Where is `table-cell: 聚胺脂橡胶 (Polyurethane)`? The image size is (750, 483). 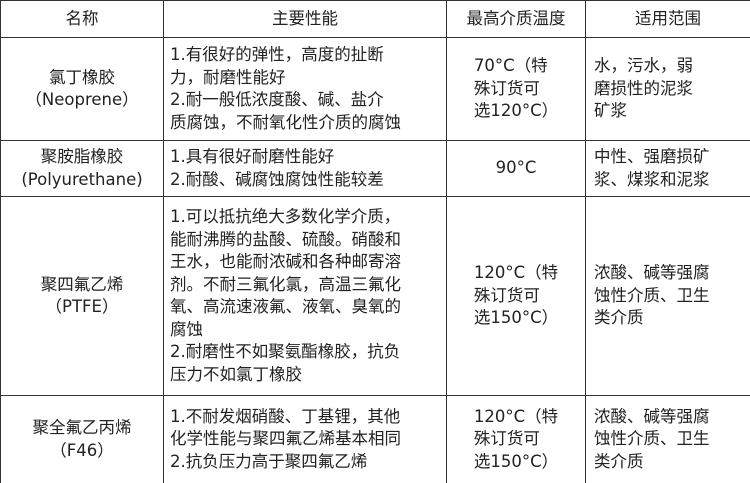
table-cell: 聚胺脂橡胶 (Polyurethane) is located at coordinates (82, 168).